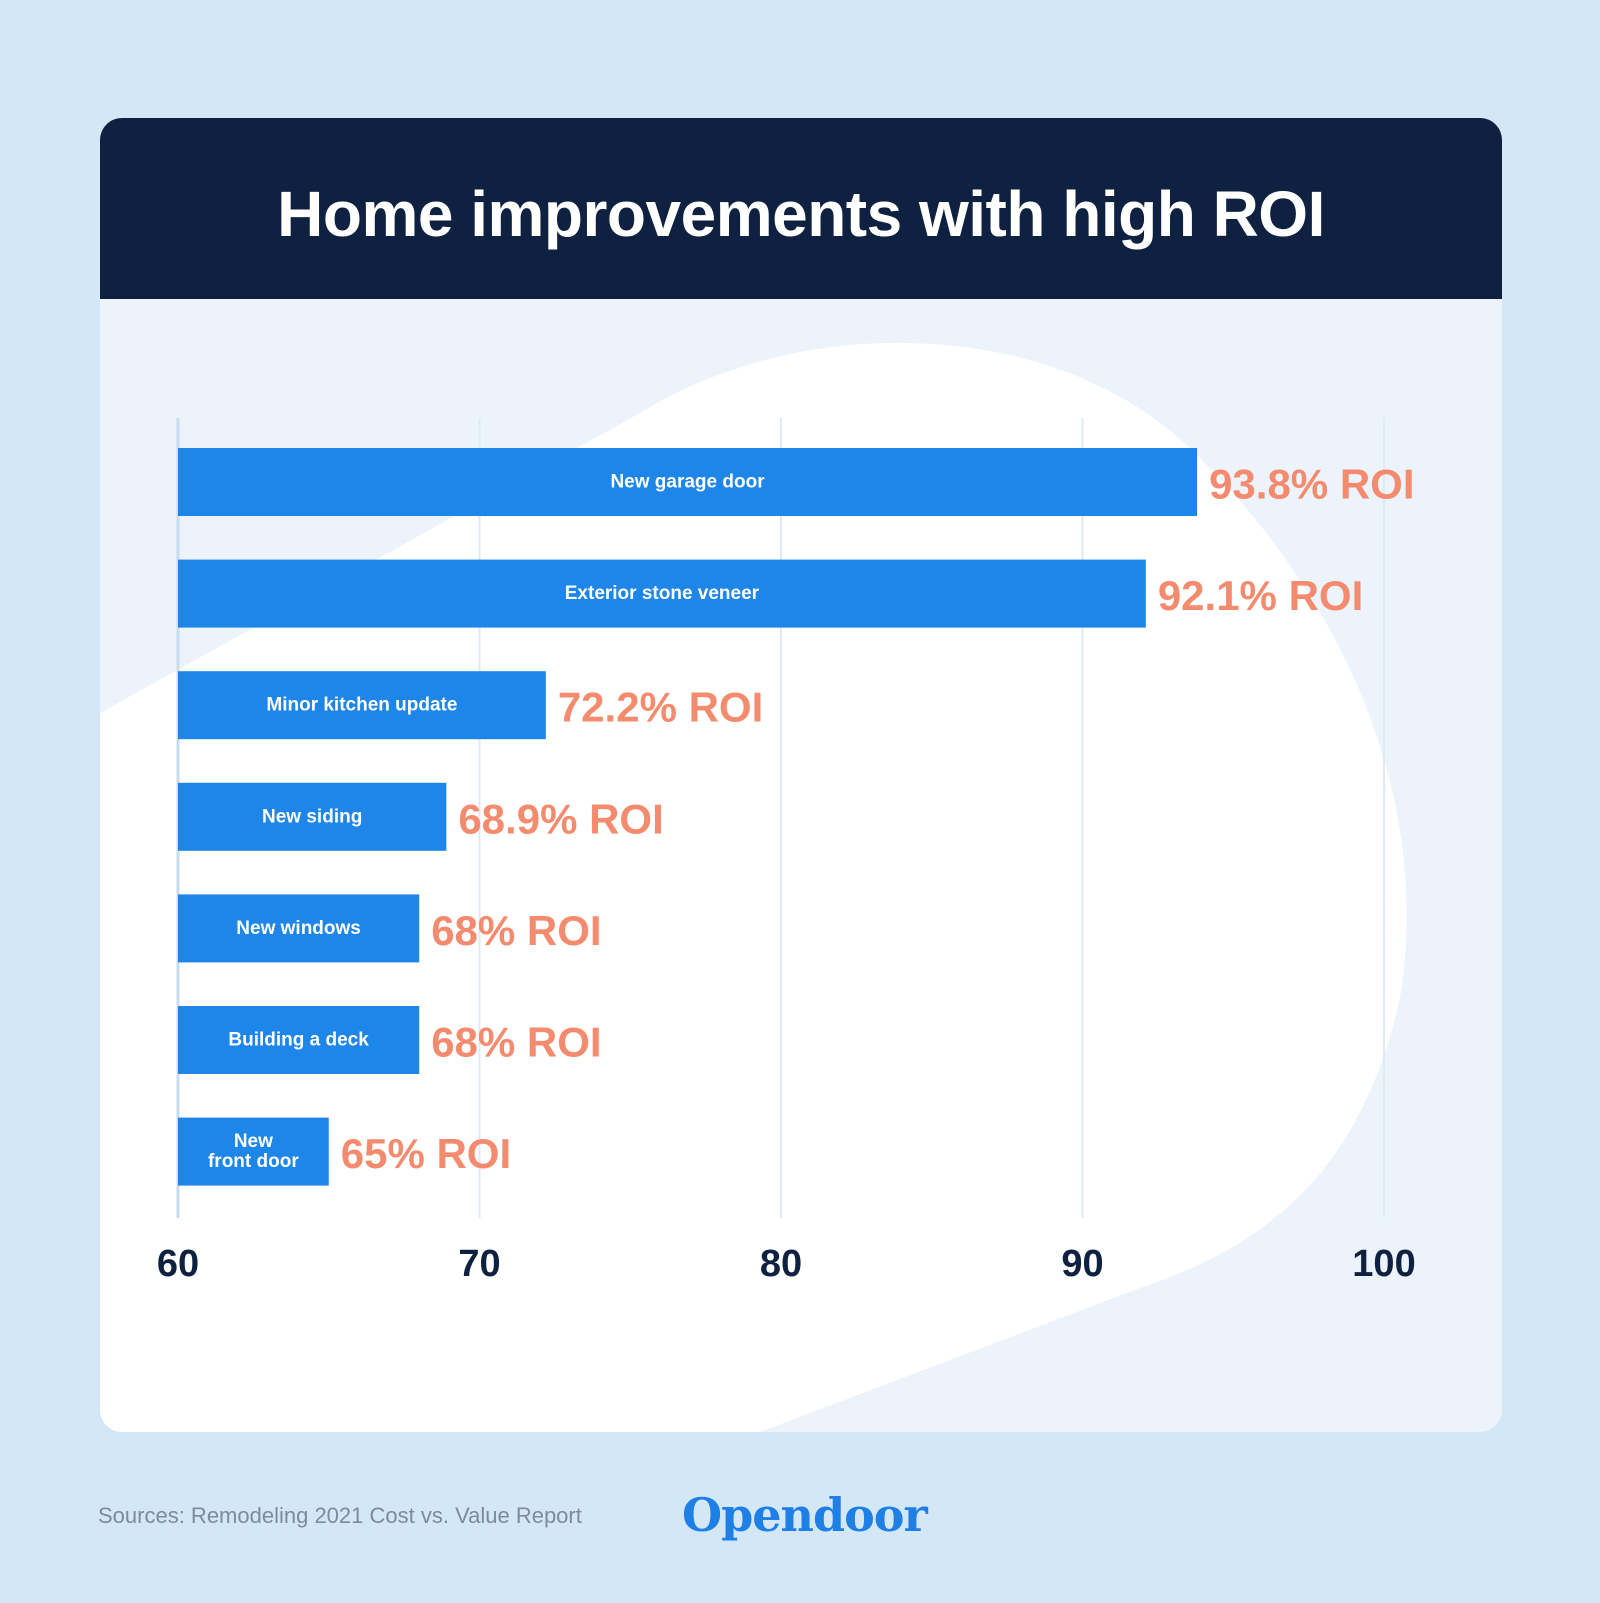  I want to click on bar-value-label: 72.2% ROI, so click(660, 707).